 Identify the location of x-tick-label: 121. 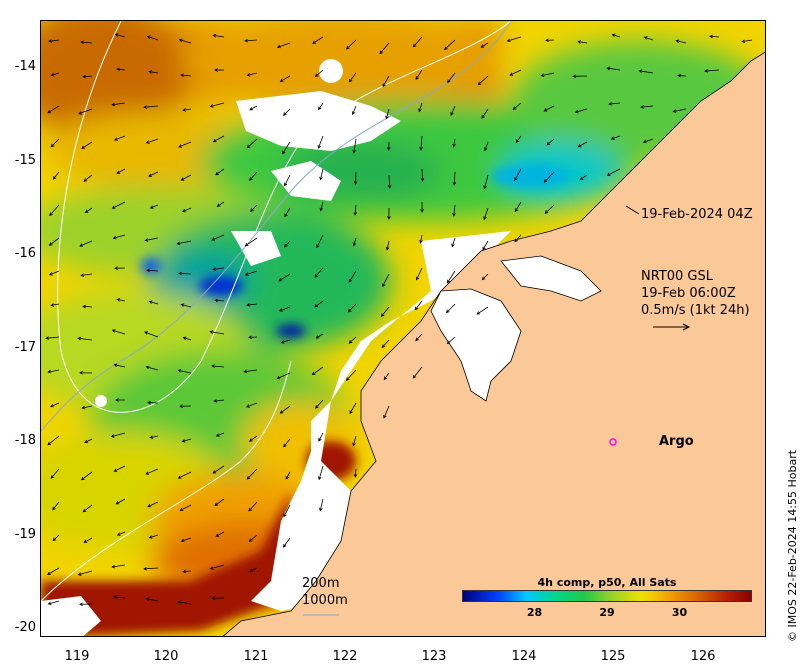
(256, 656).